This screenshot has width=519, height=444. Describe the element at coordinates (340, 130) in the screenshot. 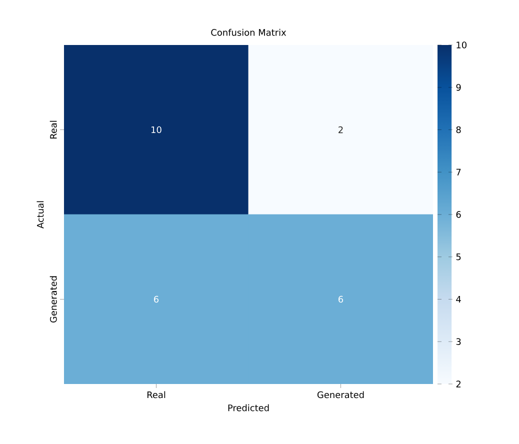

I see `data-label: 2` at that location.